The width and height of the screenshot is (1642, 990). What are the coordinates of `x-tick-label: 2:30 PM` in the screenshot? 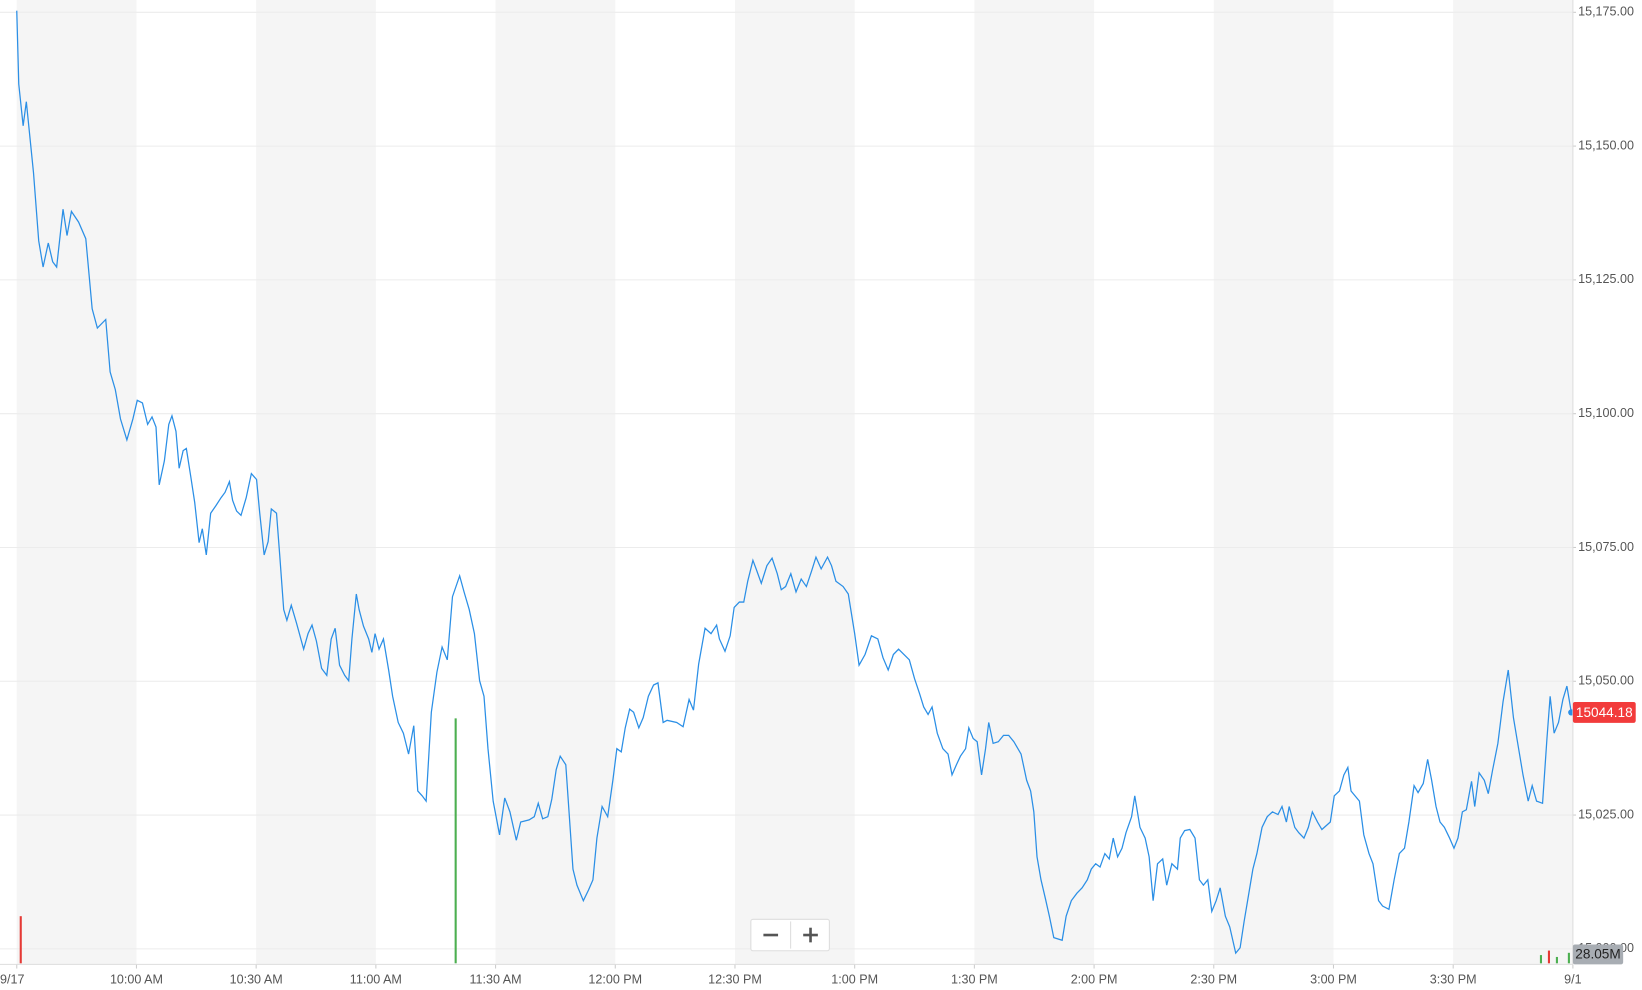 It's located at (1213, 979).